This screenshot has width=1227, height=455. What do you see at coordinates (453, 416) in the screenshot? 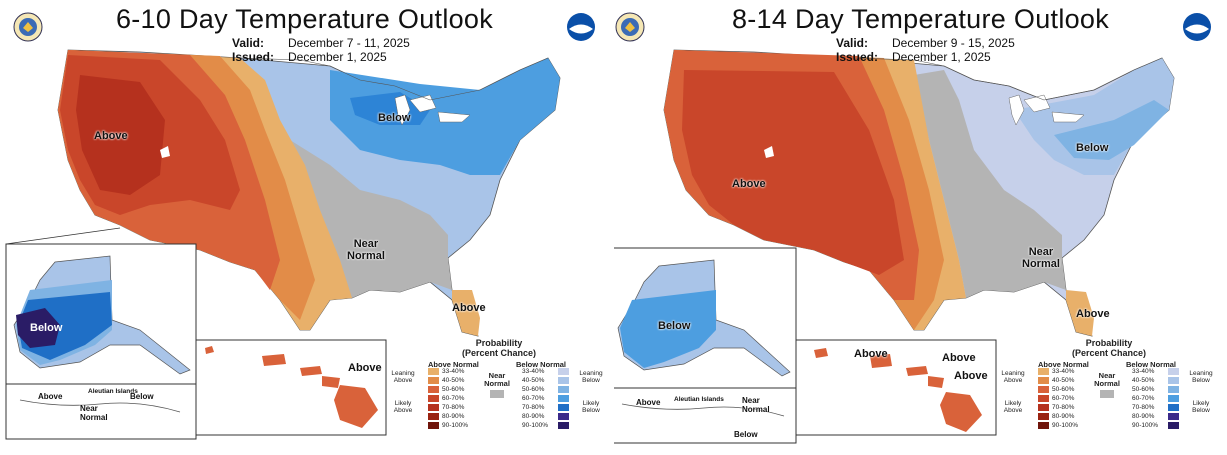
I see `legend-label-above: 80-90%` at bounding box center [453, 416].